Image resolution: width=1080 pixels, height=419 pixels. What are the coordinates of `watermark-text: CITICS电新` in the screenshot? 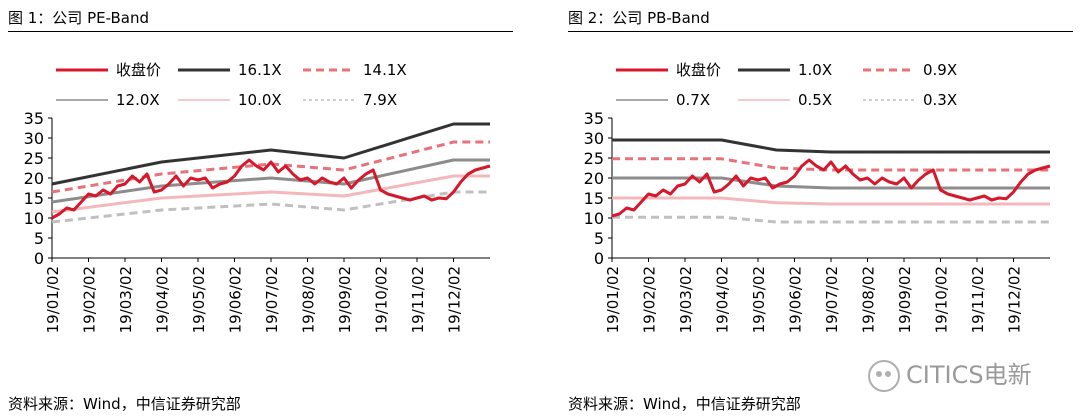 It's located at (969, 375).